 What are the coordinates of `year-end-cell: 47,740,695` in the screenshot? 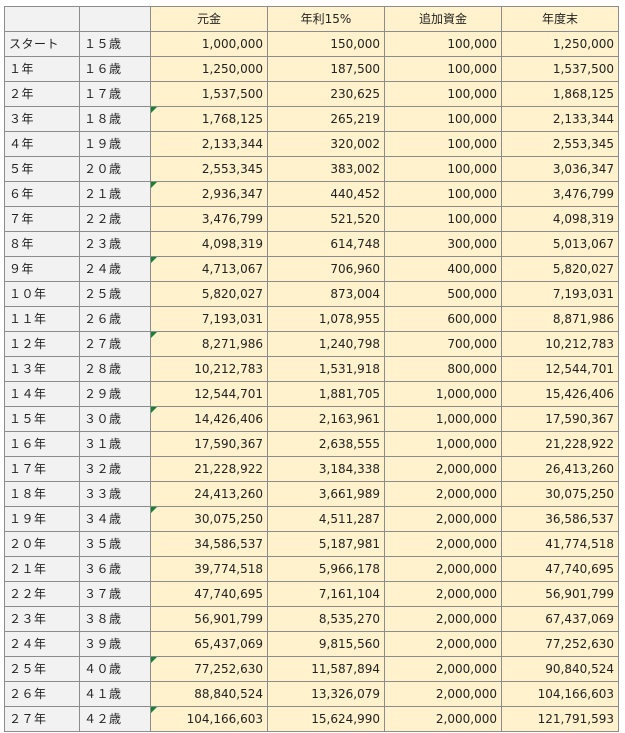 It's located at (560, 569).